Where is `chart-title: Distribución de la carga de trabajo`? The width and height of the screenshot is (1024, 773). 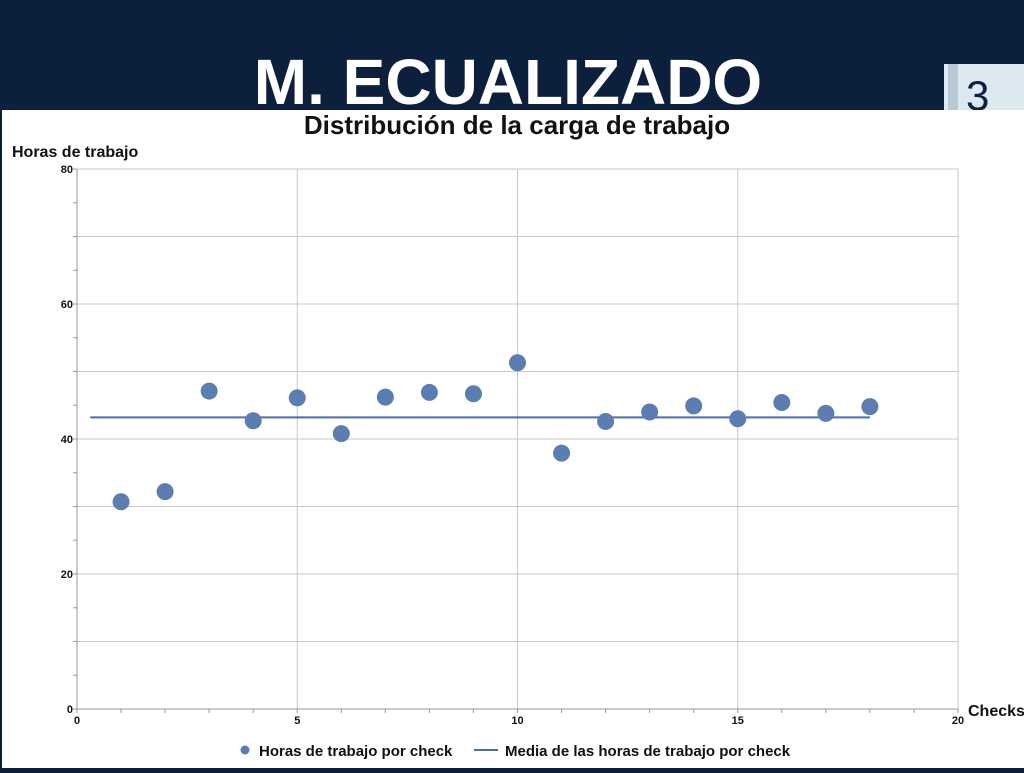 chart-title: Distribución de la carga de trabajo is located at coordinates (517, 125).